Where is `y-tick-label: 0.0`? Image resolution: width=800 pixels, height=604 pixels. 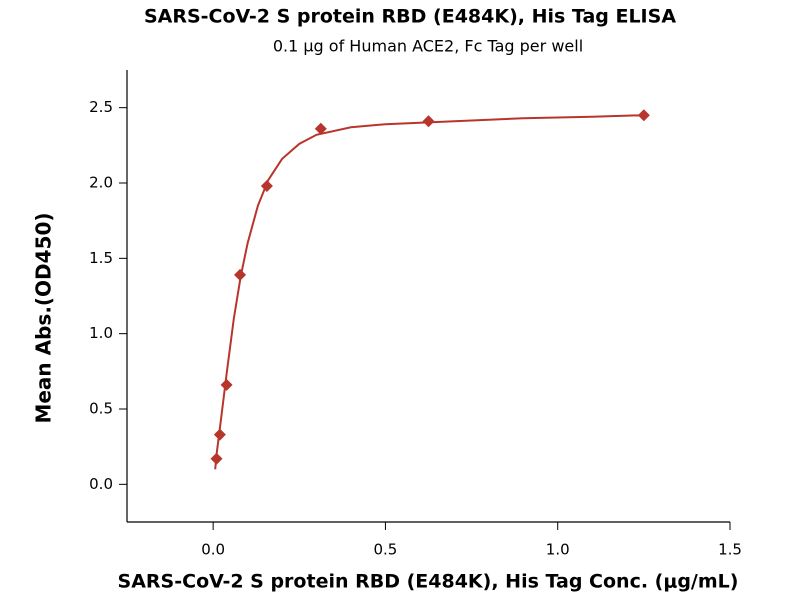 y-tick-label: 0.0 is located at coordinates (101, 484).